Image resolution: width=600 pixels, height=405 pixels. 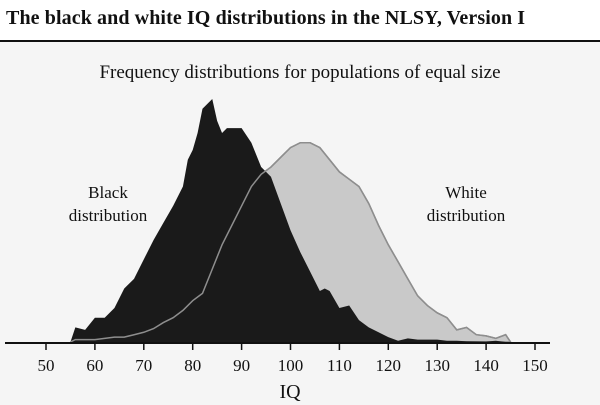 What do you see at coordinates (143, 365) in the screenshot?
I see `x-tick-label: 70` at bounding box center [143, 365].